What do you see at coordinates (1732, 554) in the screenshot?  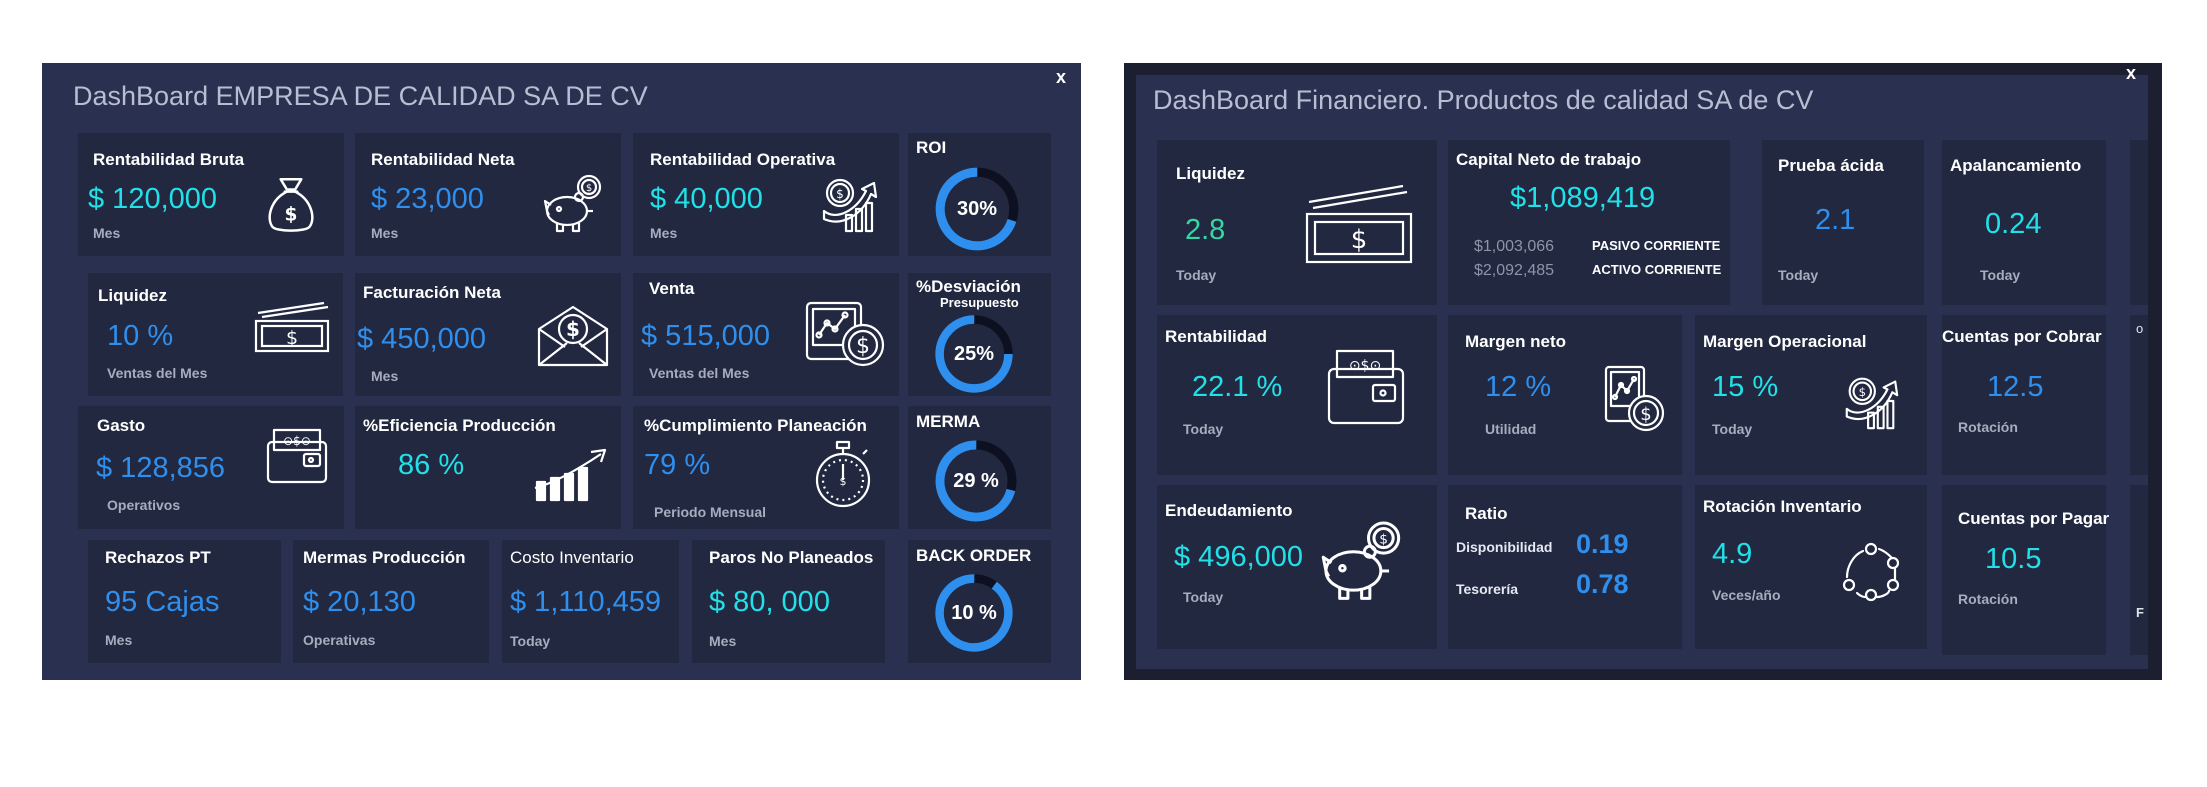 I see `card-value: 4.9` at bounding box center [1732, 554].